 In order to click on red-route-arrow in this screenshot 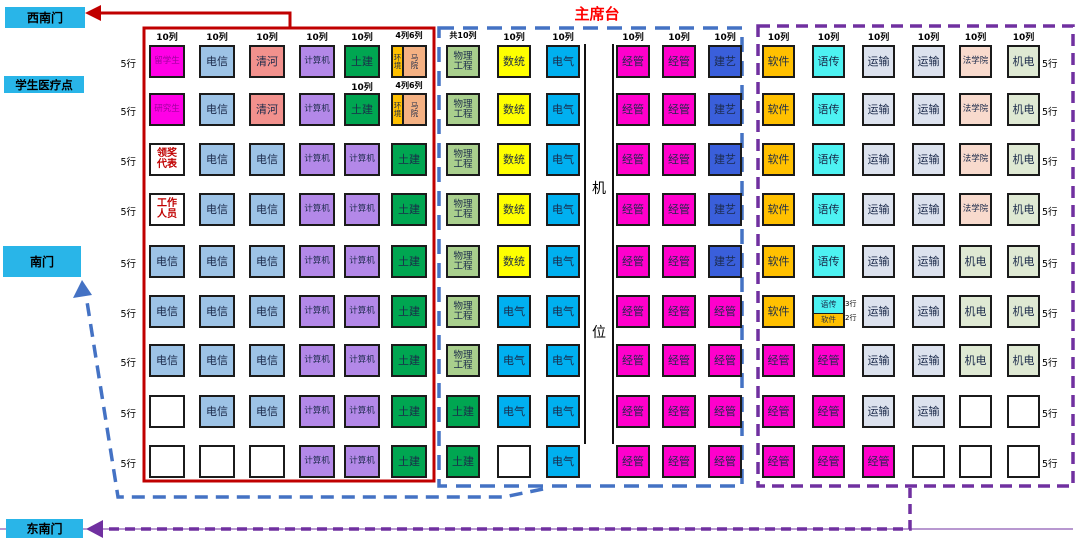, I will do `click(188, 16)`.